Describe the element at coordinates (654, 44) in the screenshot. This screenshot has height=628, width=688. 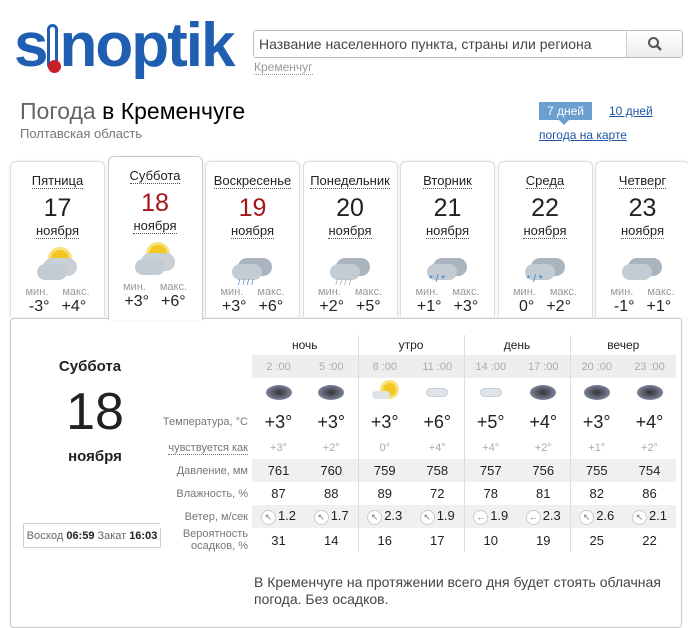
I see `search-button` at that location.